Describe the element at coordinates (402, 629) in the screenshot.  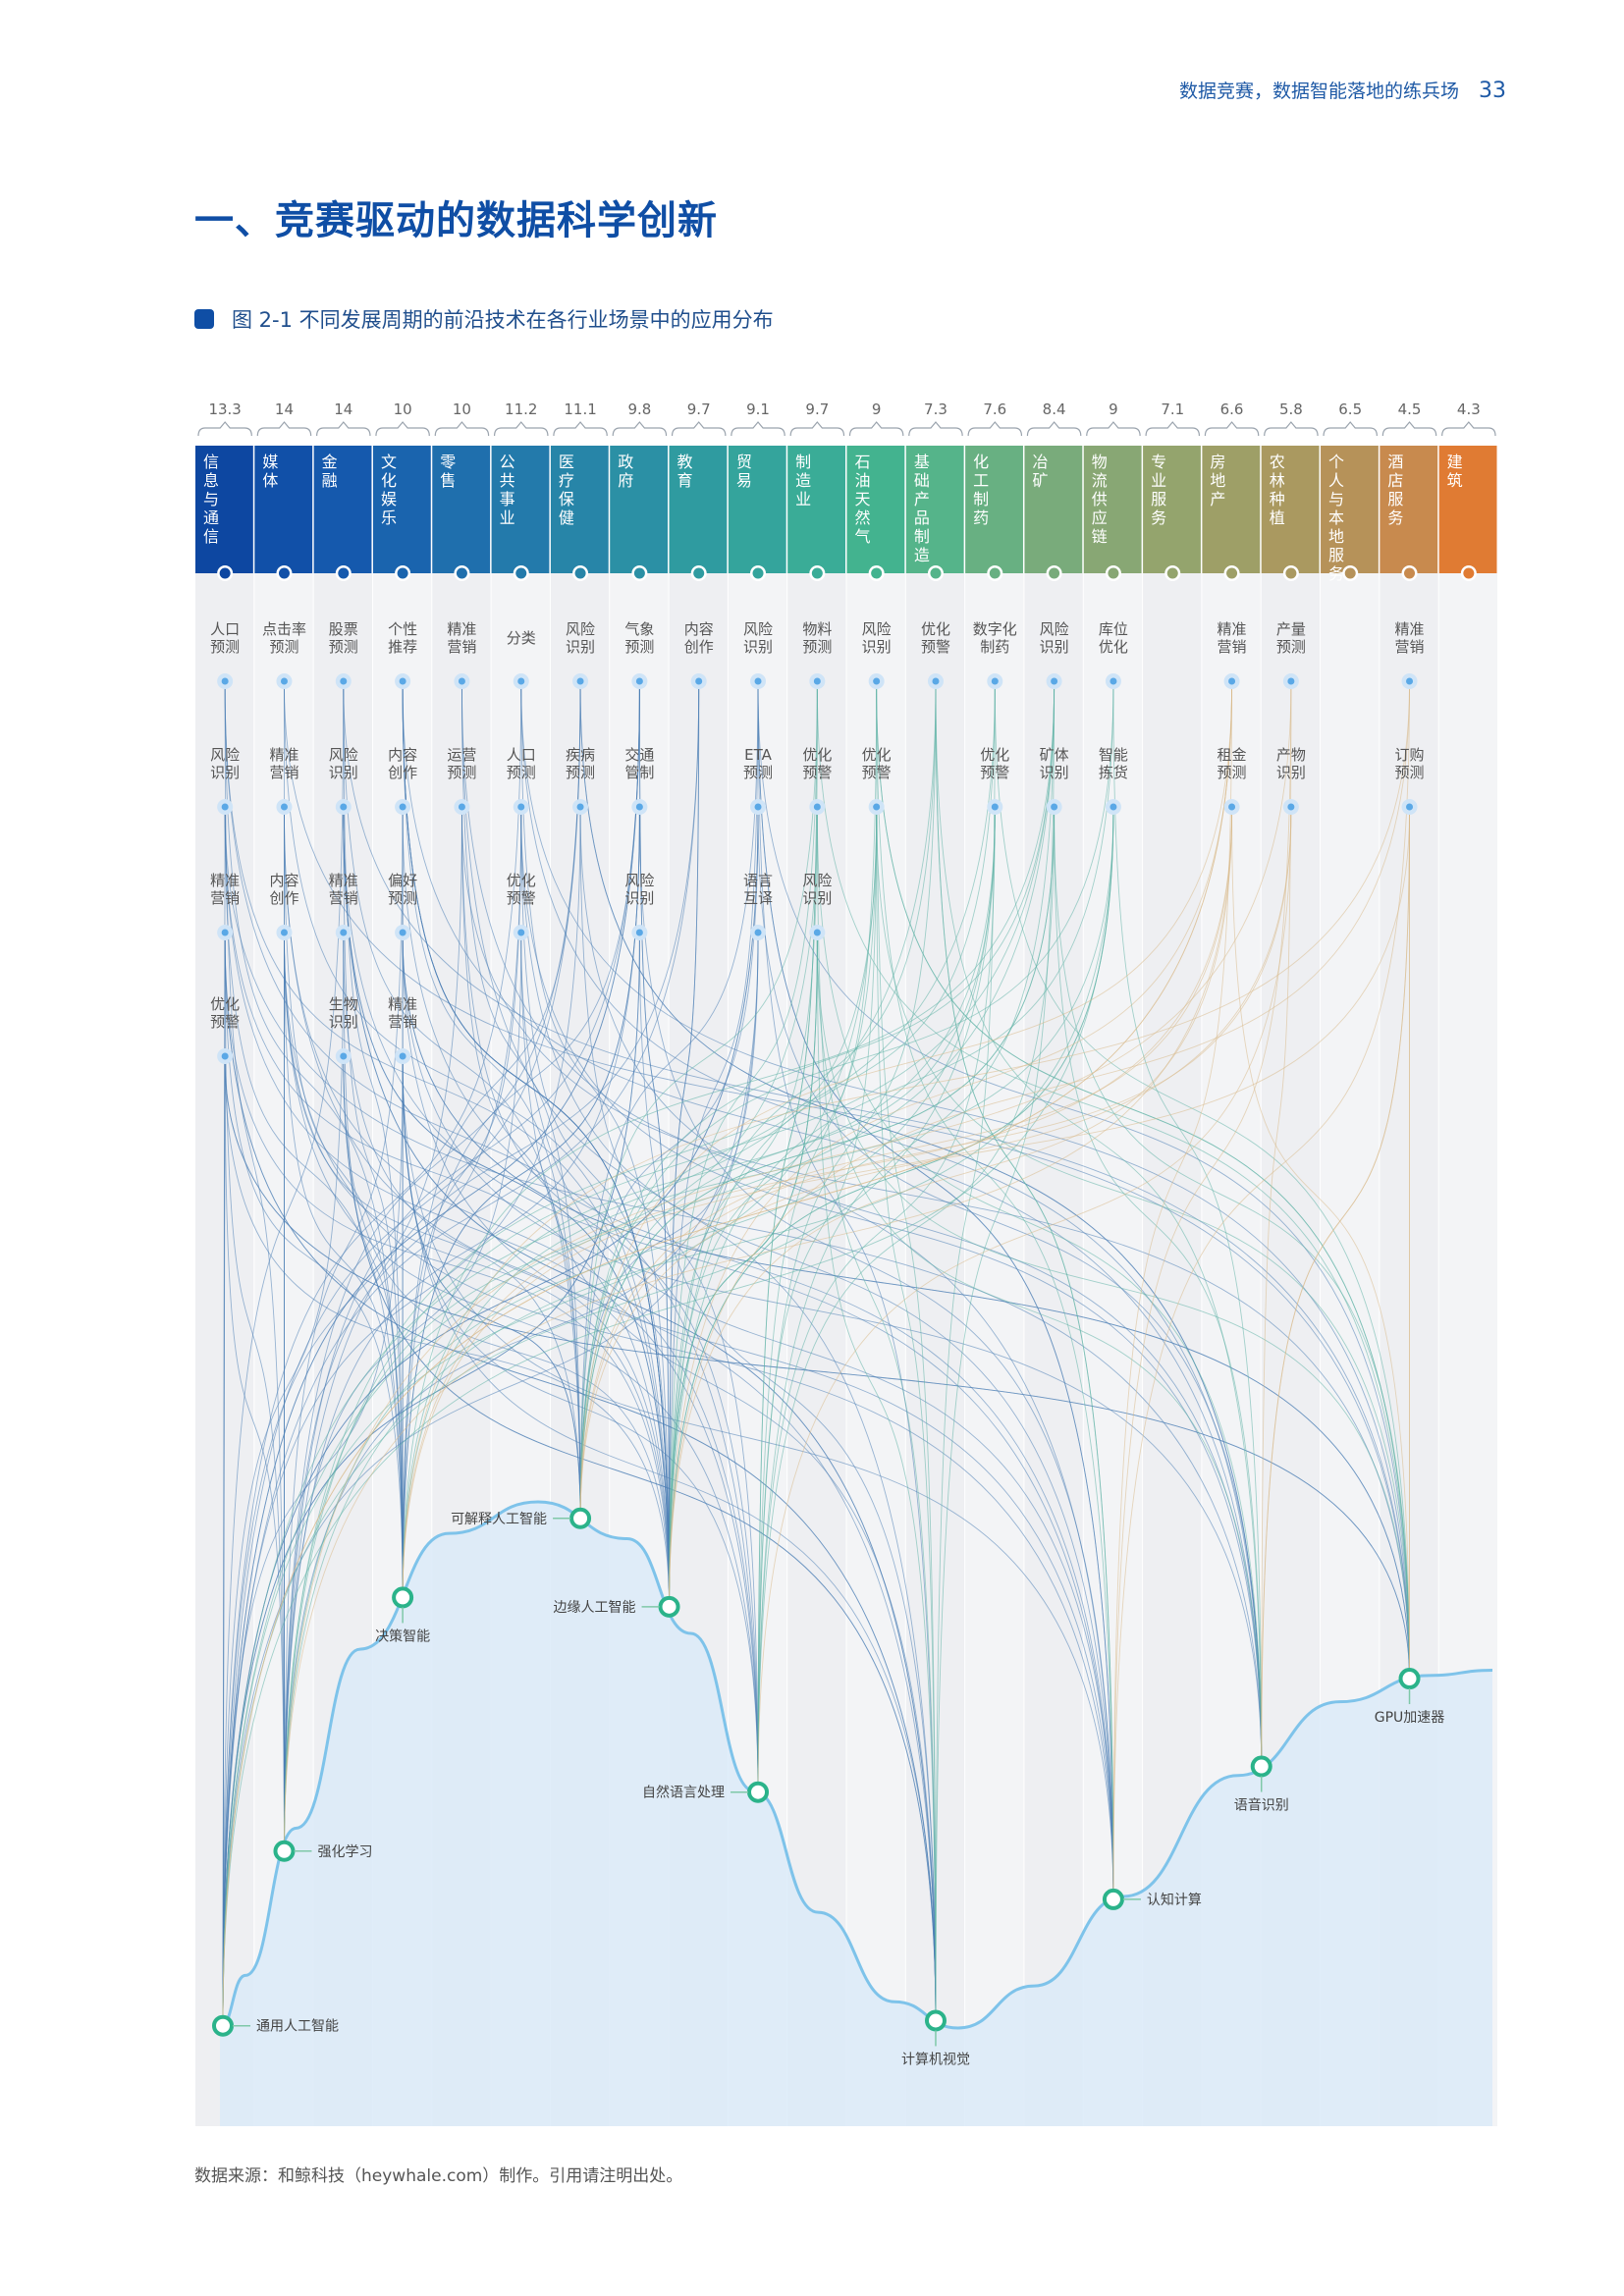
I see `scenario-label: 个性` at that location.